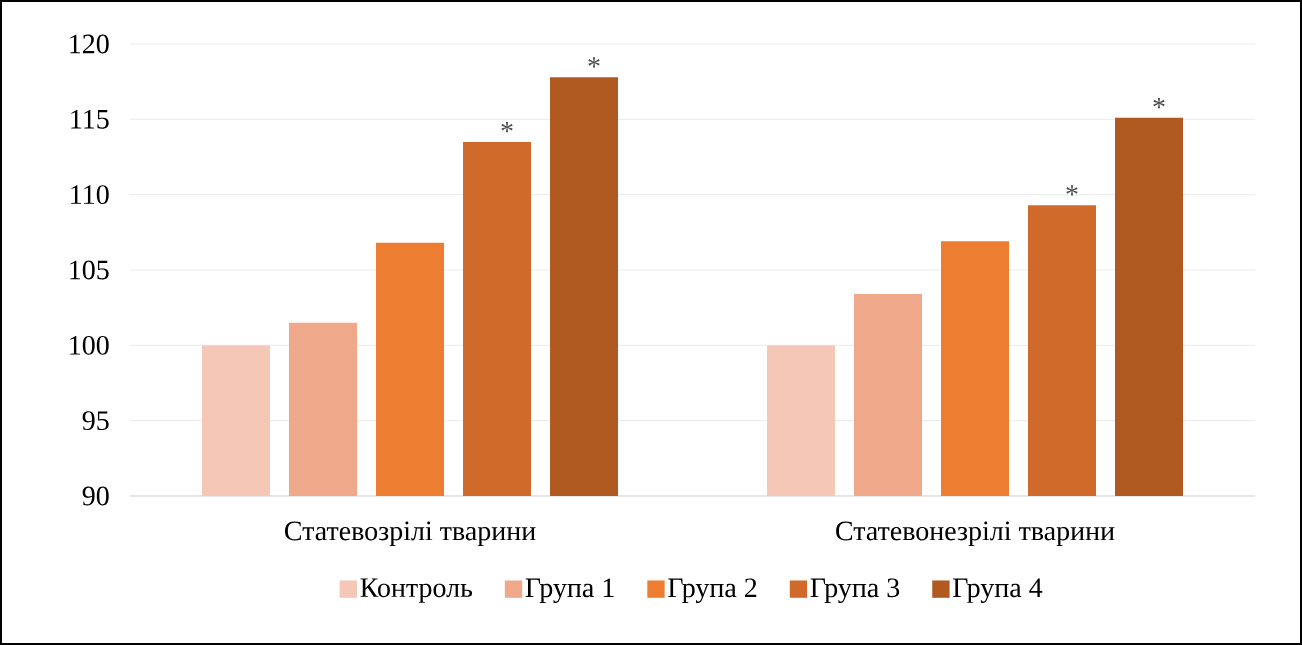 This screenshot has height=645, width=1302. What do you see at coordinates (90, 195) in the screenshot?
I see `y-tick-label: 110` at bounding box center [90, 195].